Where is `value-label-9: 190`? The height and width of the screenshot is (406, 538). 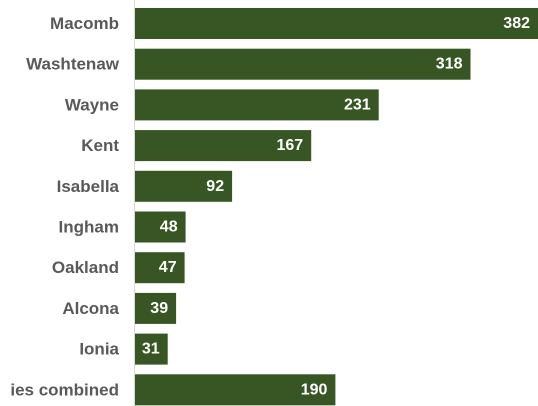 value-label-9: 190 is located at coordinates (314, 389).